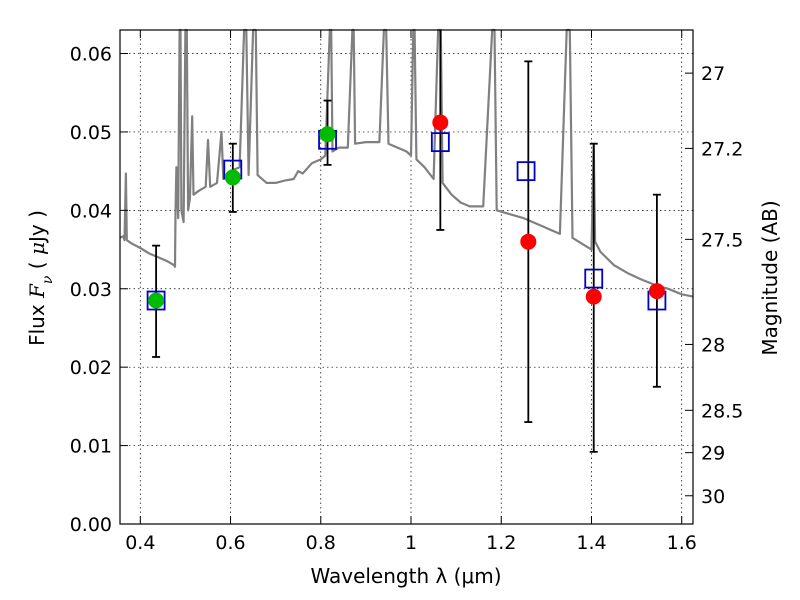  I want to click on mag-tick-label-3: 28, so click(713, 345).